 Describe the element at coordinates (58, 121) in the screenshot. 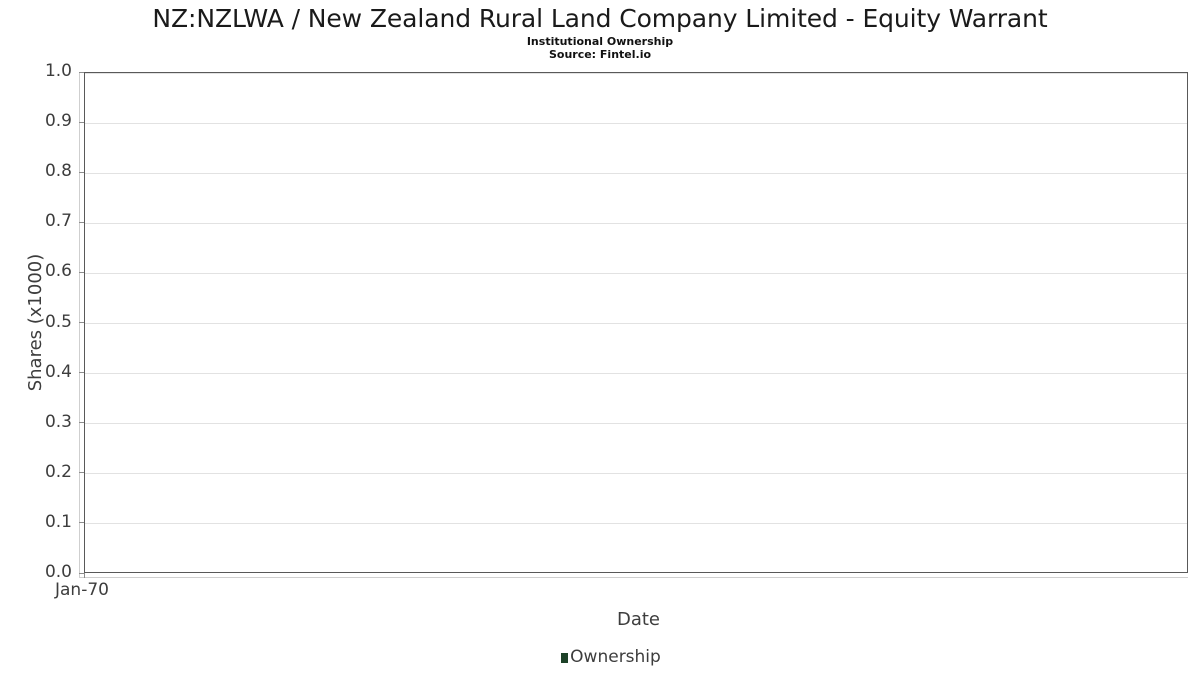

I see `y-axis-tick-label: 0.9` at that location.